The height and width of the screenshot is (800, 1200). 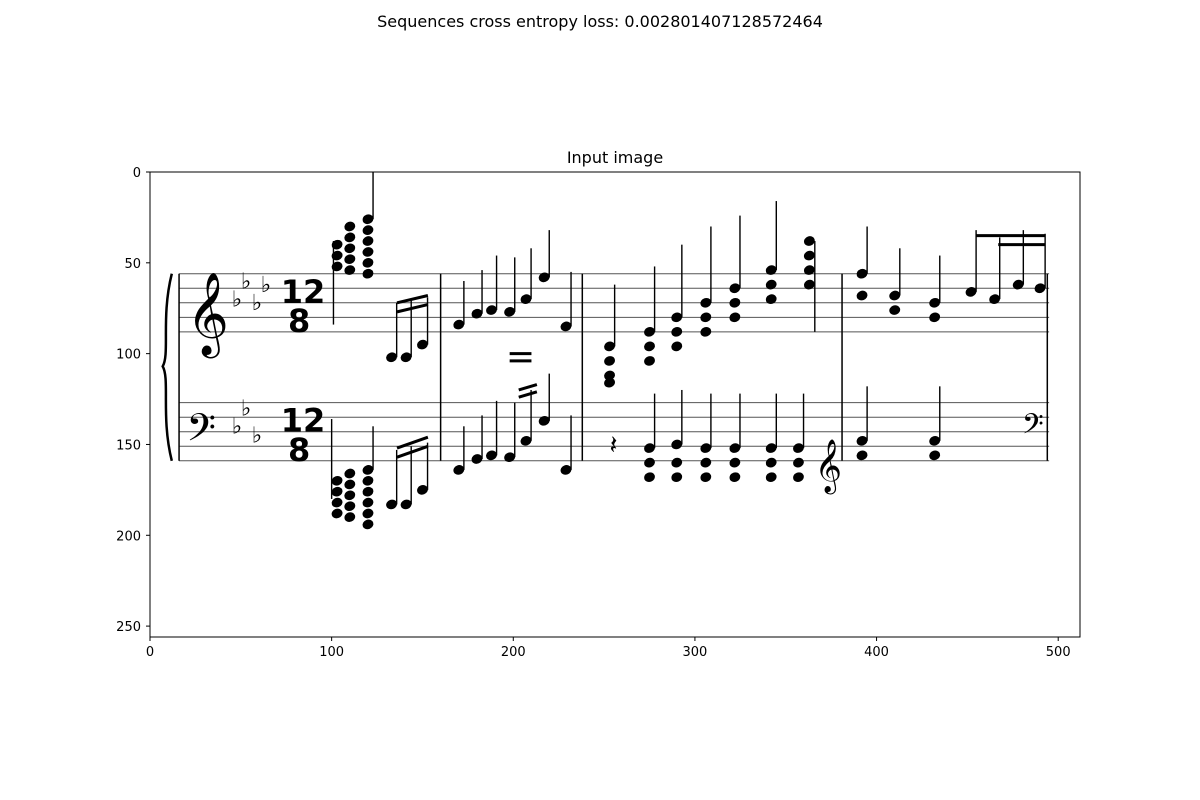 What do you see at coordinates (331, 652) in the screenshot?
I see `x-tick-label: 100` at bounding box center [331, 652].